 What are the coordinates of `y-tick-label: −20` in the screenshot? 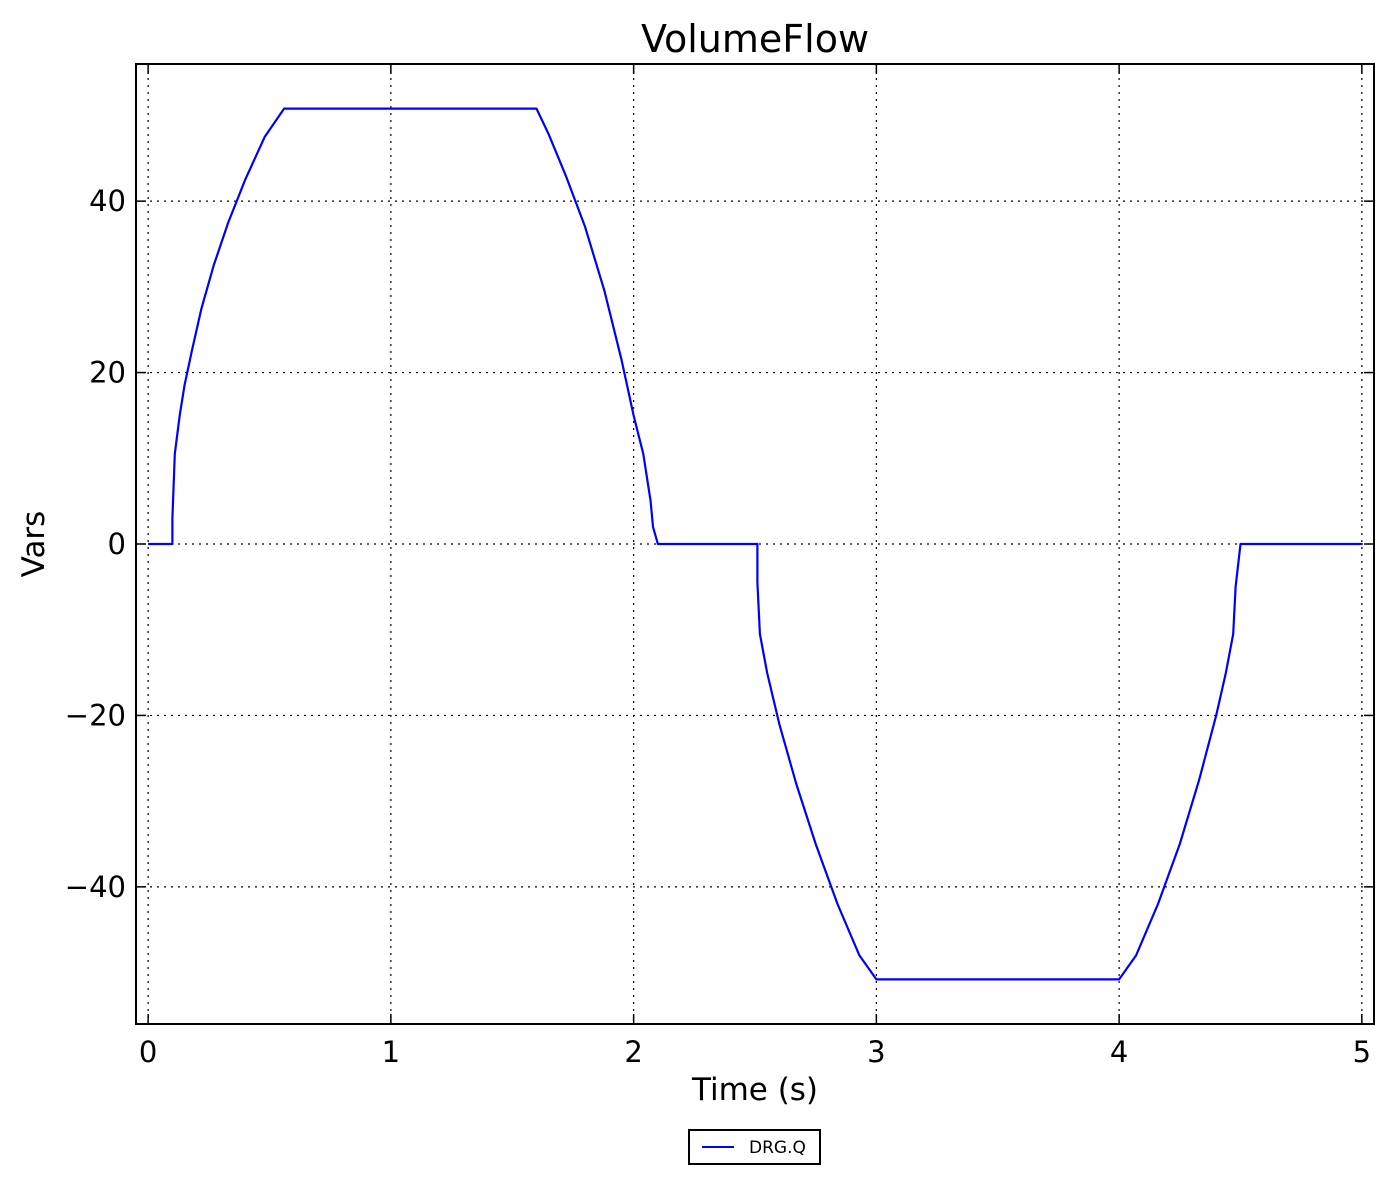 It's located at (95, 715).